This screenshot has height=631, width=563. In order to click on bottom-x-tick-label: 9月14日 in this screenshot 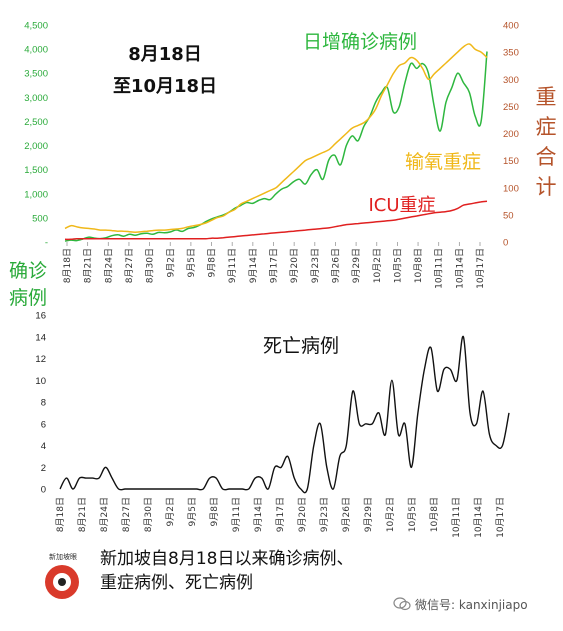, I will do `click(258, 514)`.